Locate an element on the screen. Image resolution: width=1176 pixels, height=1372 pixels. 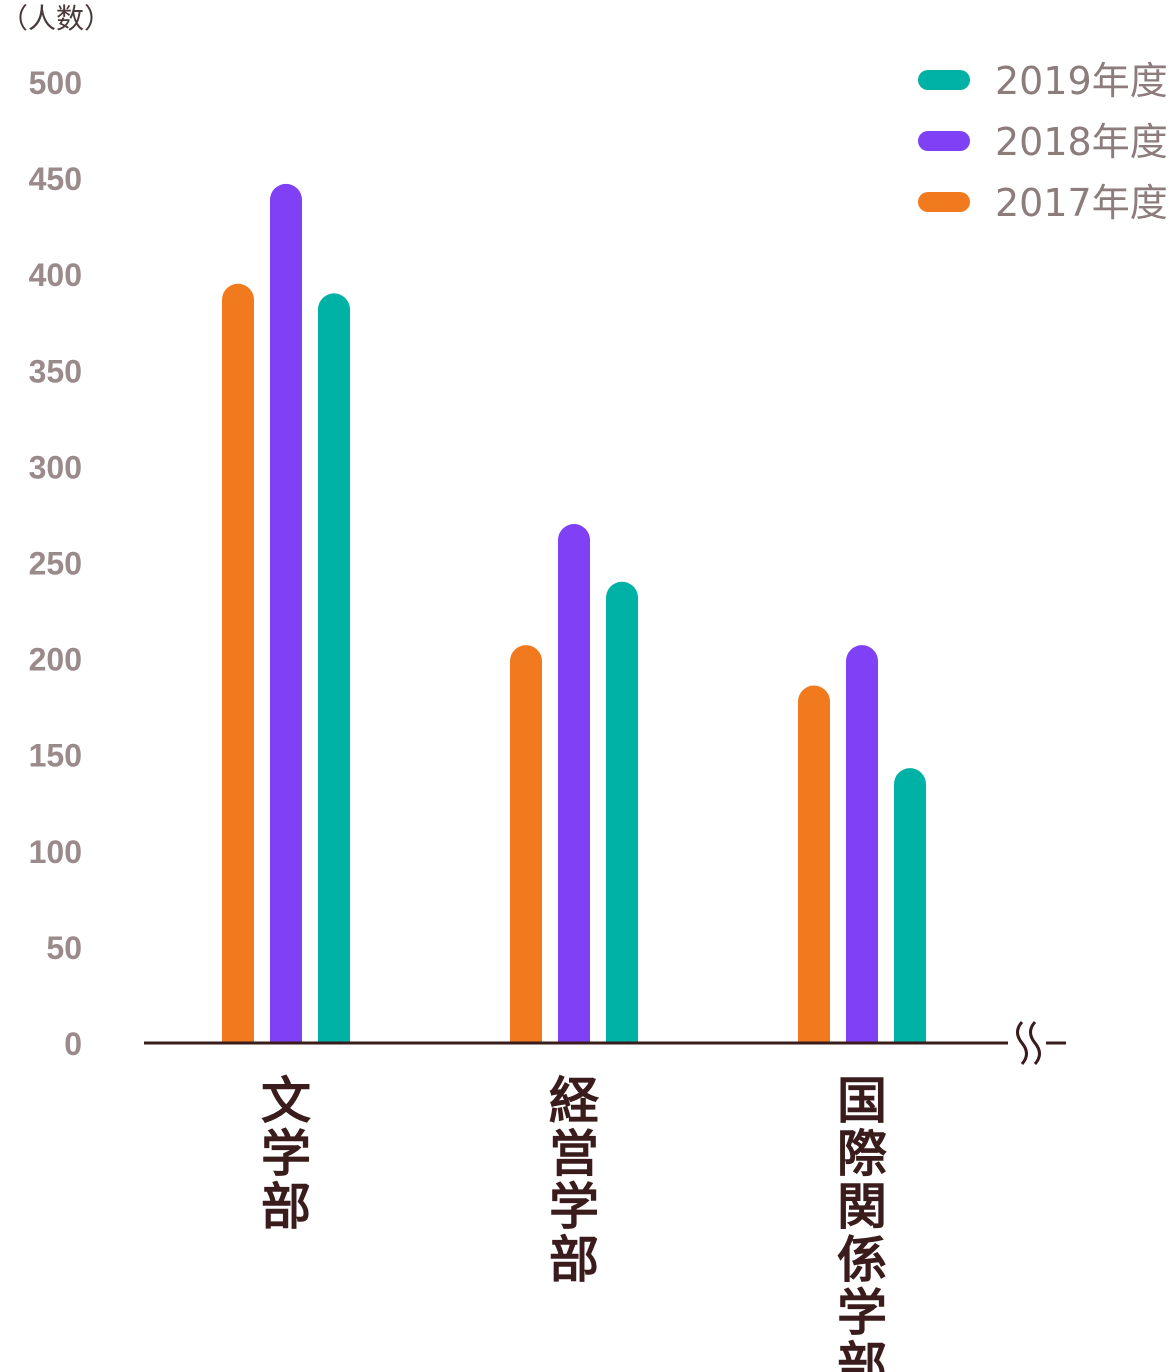
legend-label: 2018年度 is located at coordinates (1081, 142).